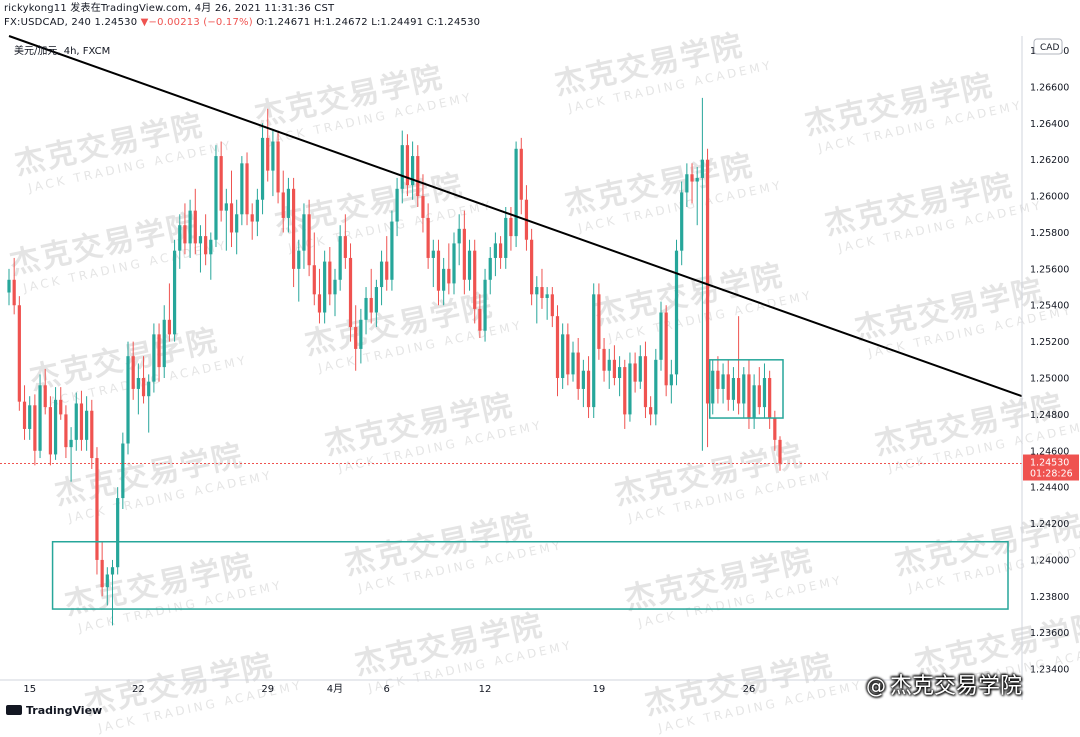 The width and height of the screenshot is (1080, 737). I want to click on currency-label: CAD, so click(1049, 48).